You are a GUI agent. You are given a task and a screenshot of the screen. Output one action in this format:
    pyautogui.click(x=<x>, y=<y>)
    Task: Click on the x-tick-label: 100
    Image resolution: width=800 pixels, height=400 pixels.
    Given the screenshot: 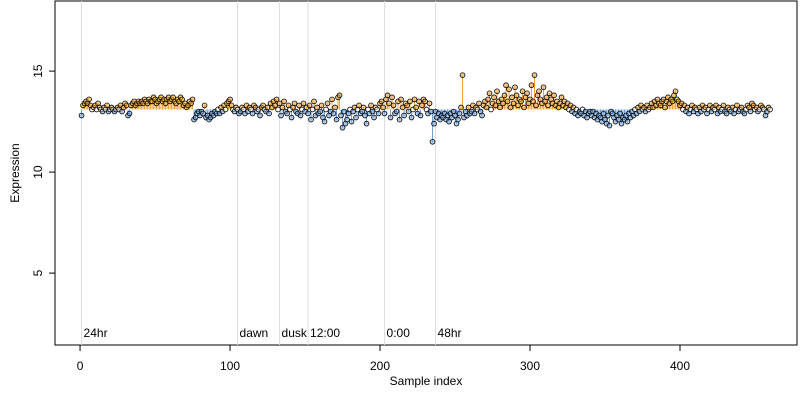 What is the action you would take?
    pyautogui.click(x=230, y=366)
    